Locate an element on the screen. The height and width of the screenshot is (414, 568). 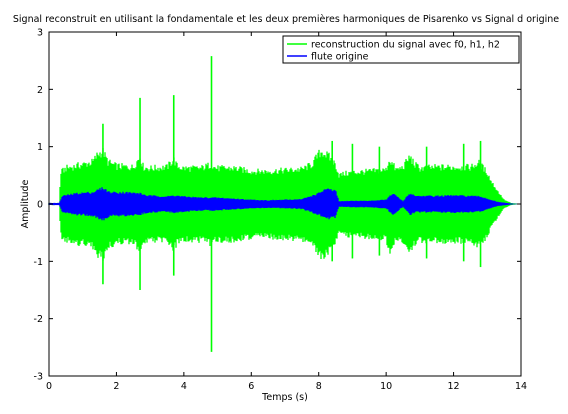
x-tick-label-5: 10 is located at coordinates (386, 386).